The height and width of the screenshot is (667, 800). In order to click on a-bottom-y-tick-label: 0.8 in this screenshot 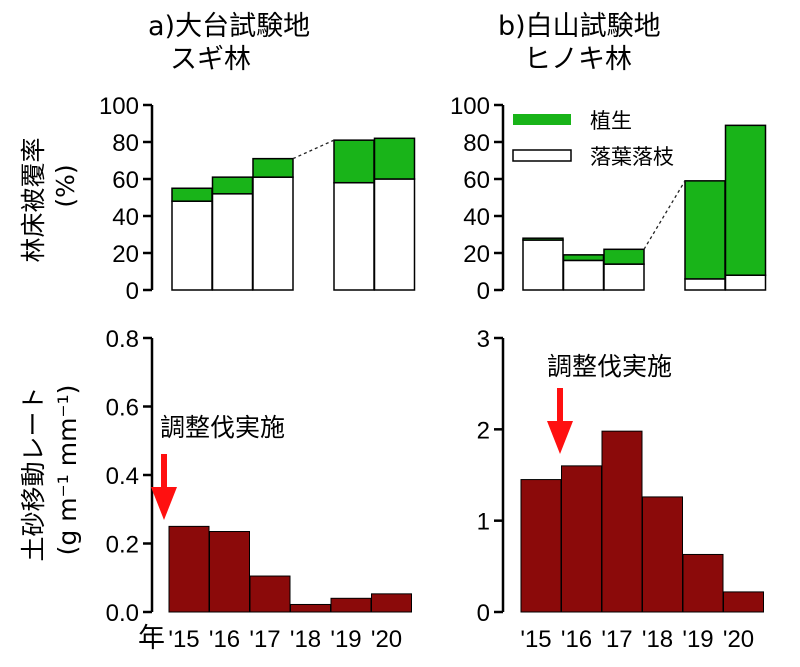, I will do `click(122, 339)`.